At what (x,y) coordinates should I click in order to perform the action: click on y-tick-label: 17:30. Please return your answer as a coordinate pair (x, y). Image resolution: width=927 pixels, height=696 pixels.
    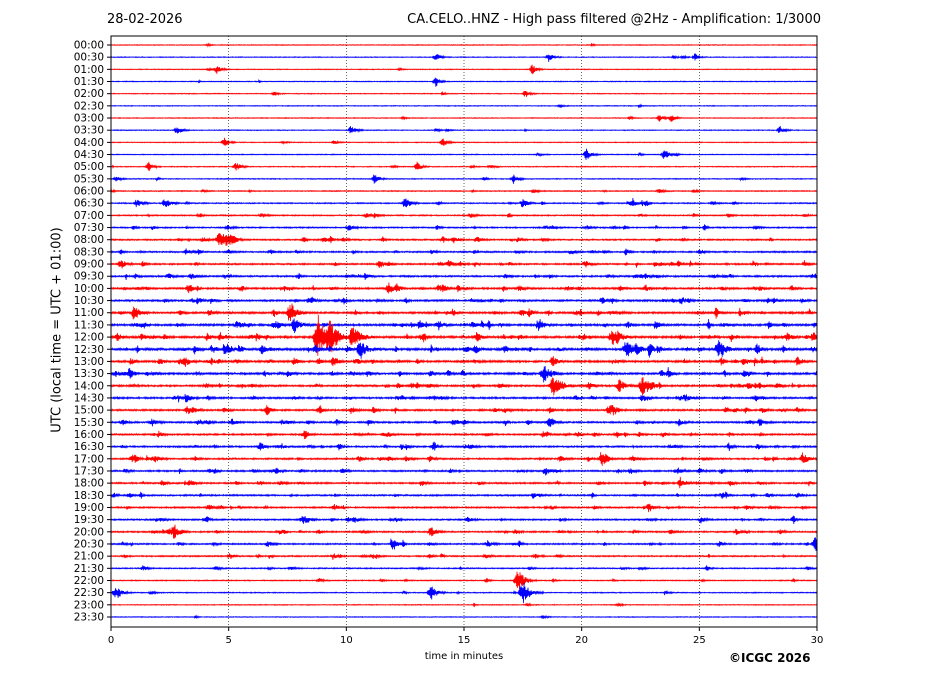
    Looking at the image, I should click on (89, 471).